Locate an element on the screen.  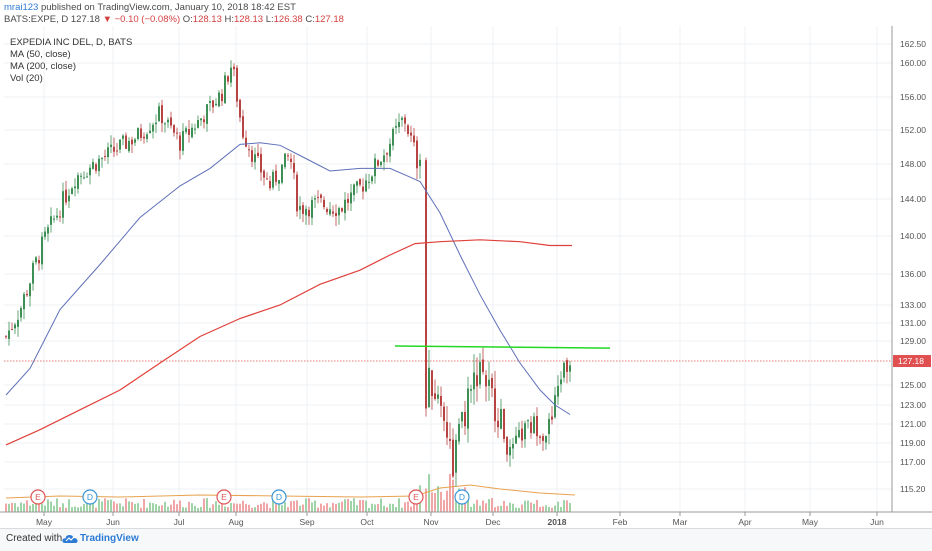
x-tick-label: 2018 is located at coordinates (557, 522).